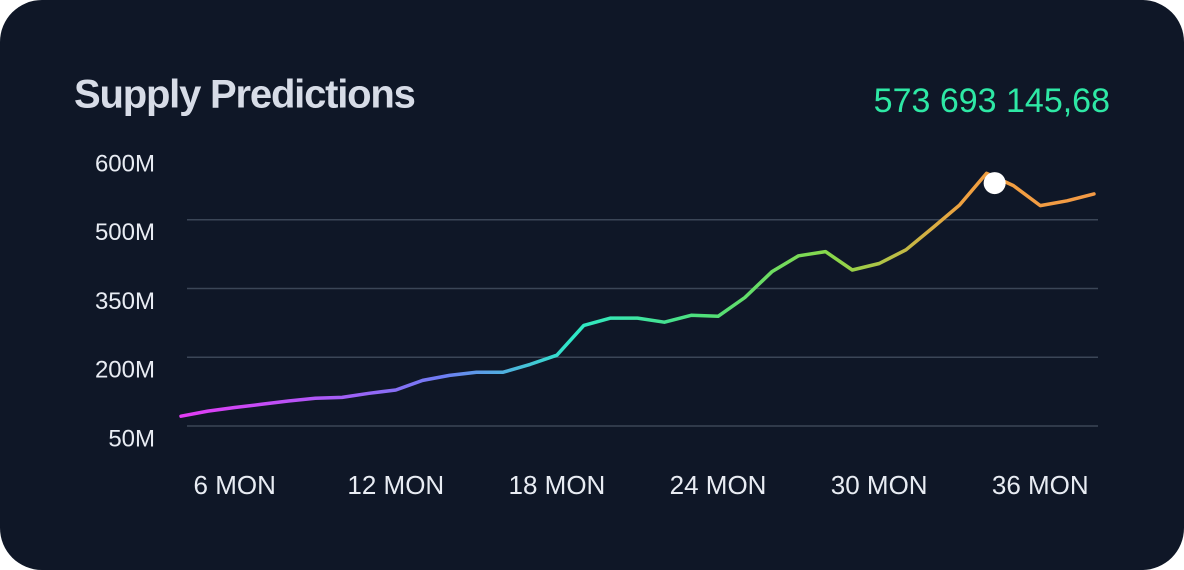 The width and height of the screenshot is (1184, 570). I want to click on chart-title: Supply Predictions, so click(244, 95).